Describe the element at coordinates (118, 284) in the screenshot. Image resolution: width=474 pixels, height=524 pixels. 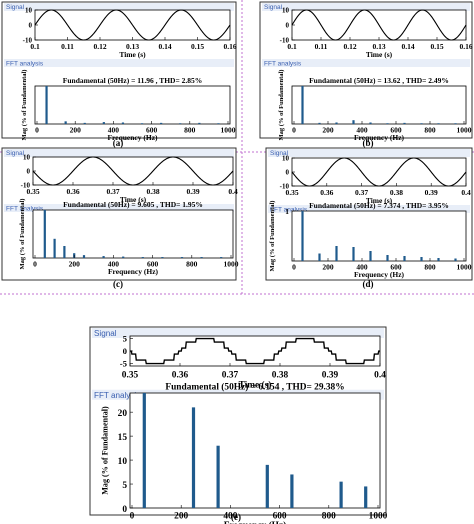
I see `panel-label: (c)` at that location.